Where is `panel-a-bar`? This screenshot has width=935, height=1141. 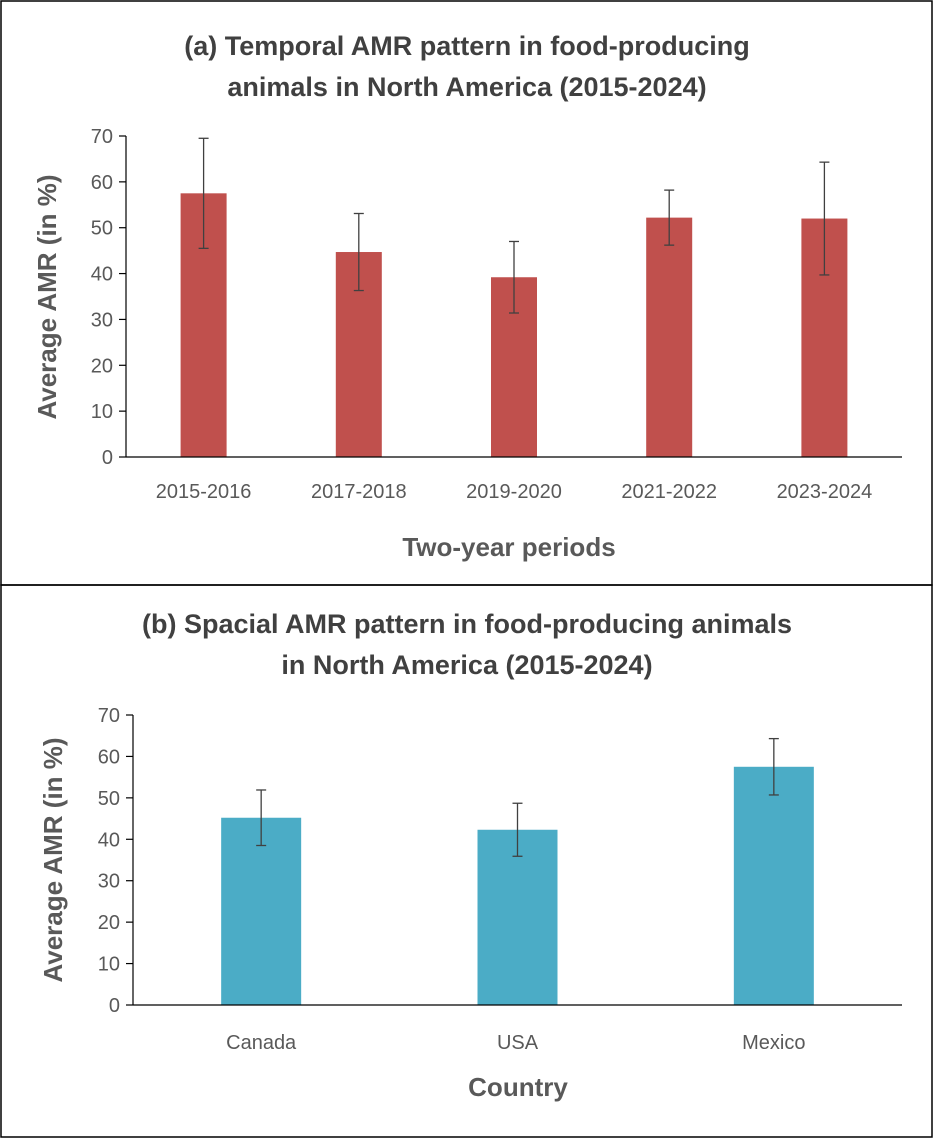 panel-a-bar is located at coordinates (669, 337).